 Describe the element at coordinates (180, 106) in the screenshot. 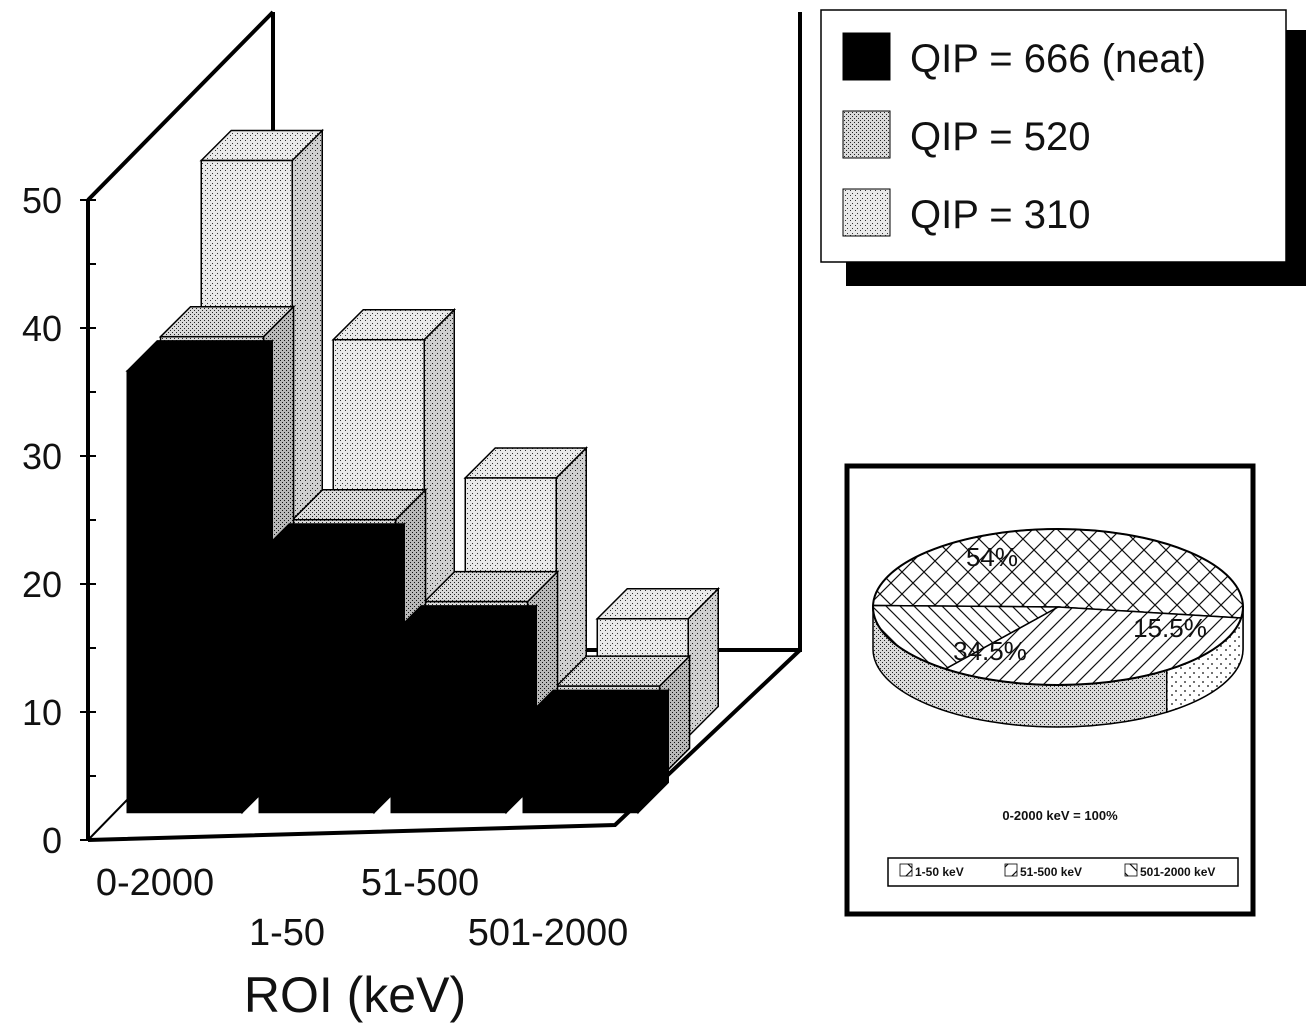

I see `side-wall-top-edge` at that location.